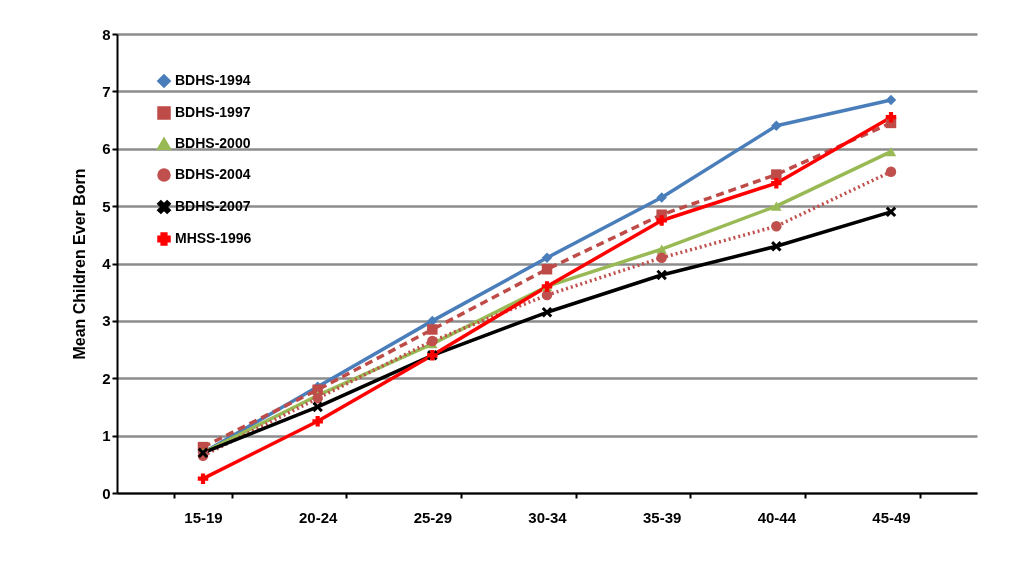  I want to click on y-tick-label: 5, so click(106, 206).